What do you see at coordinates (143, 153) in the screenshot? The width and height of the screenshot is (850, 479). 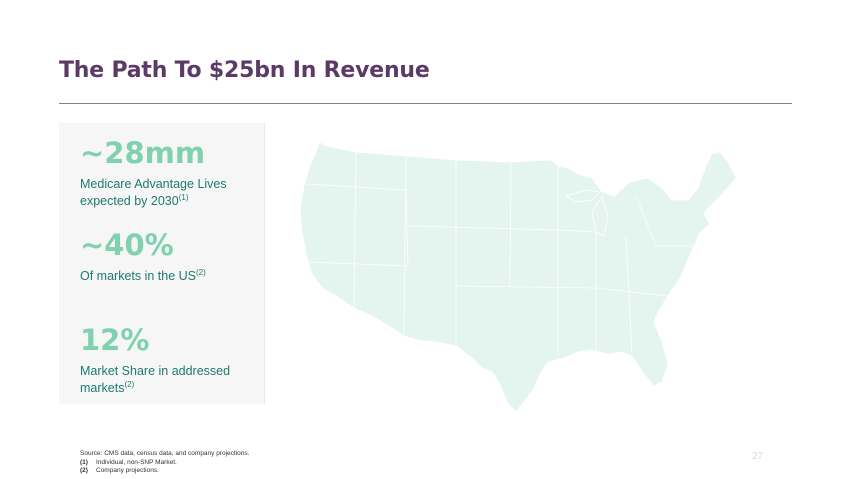 I see `stat-value-lives: ~28mm` at bounding box center [143, 153].